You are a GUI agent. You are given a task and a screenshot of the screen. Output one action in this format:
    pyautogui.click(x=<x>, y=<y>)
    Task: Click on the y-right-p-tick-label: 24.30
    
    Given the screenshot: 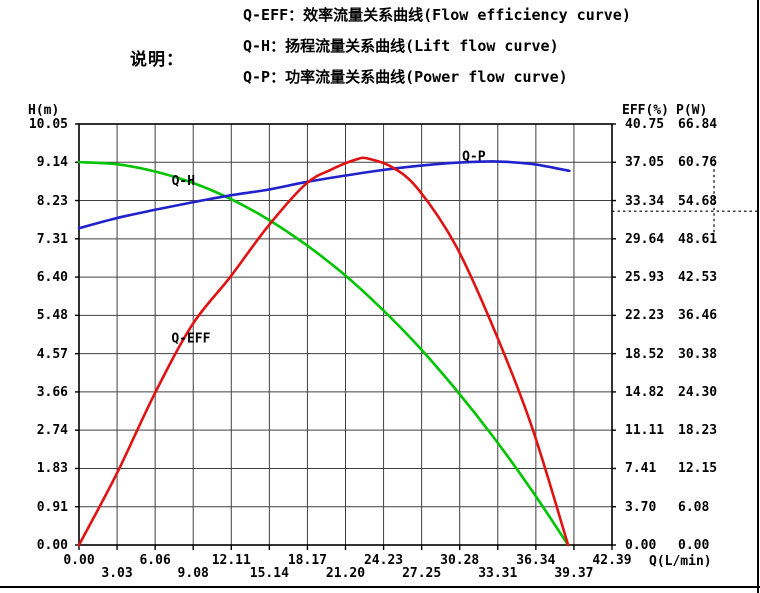 What is the action you would take?
    pyautogui.click(x=698, y=392)
    